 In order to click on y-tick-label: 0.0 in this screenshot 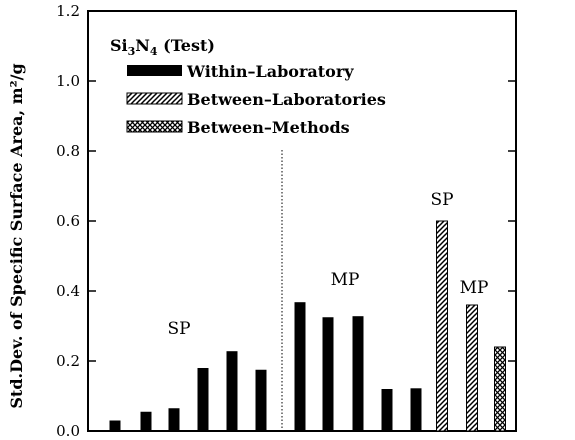, I will do `click(68, 431)`.